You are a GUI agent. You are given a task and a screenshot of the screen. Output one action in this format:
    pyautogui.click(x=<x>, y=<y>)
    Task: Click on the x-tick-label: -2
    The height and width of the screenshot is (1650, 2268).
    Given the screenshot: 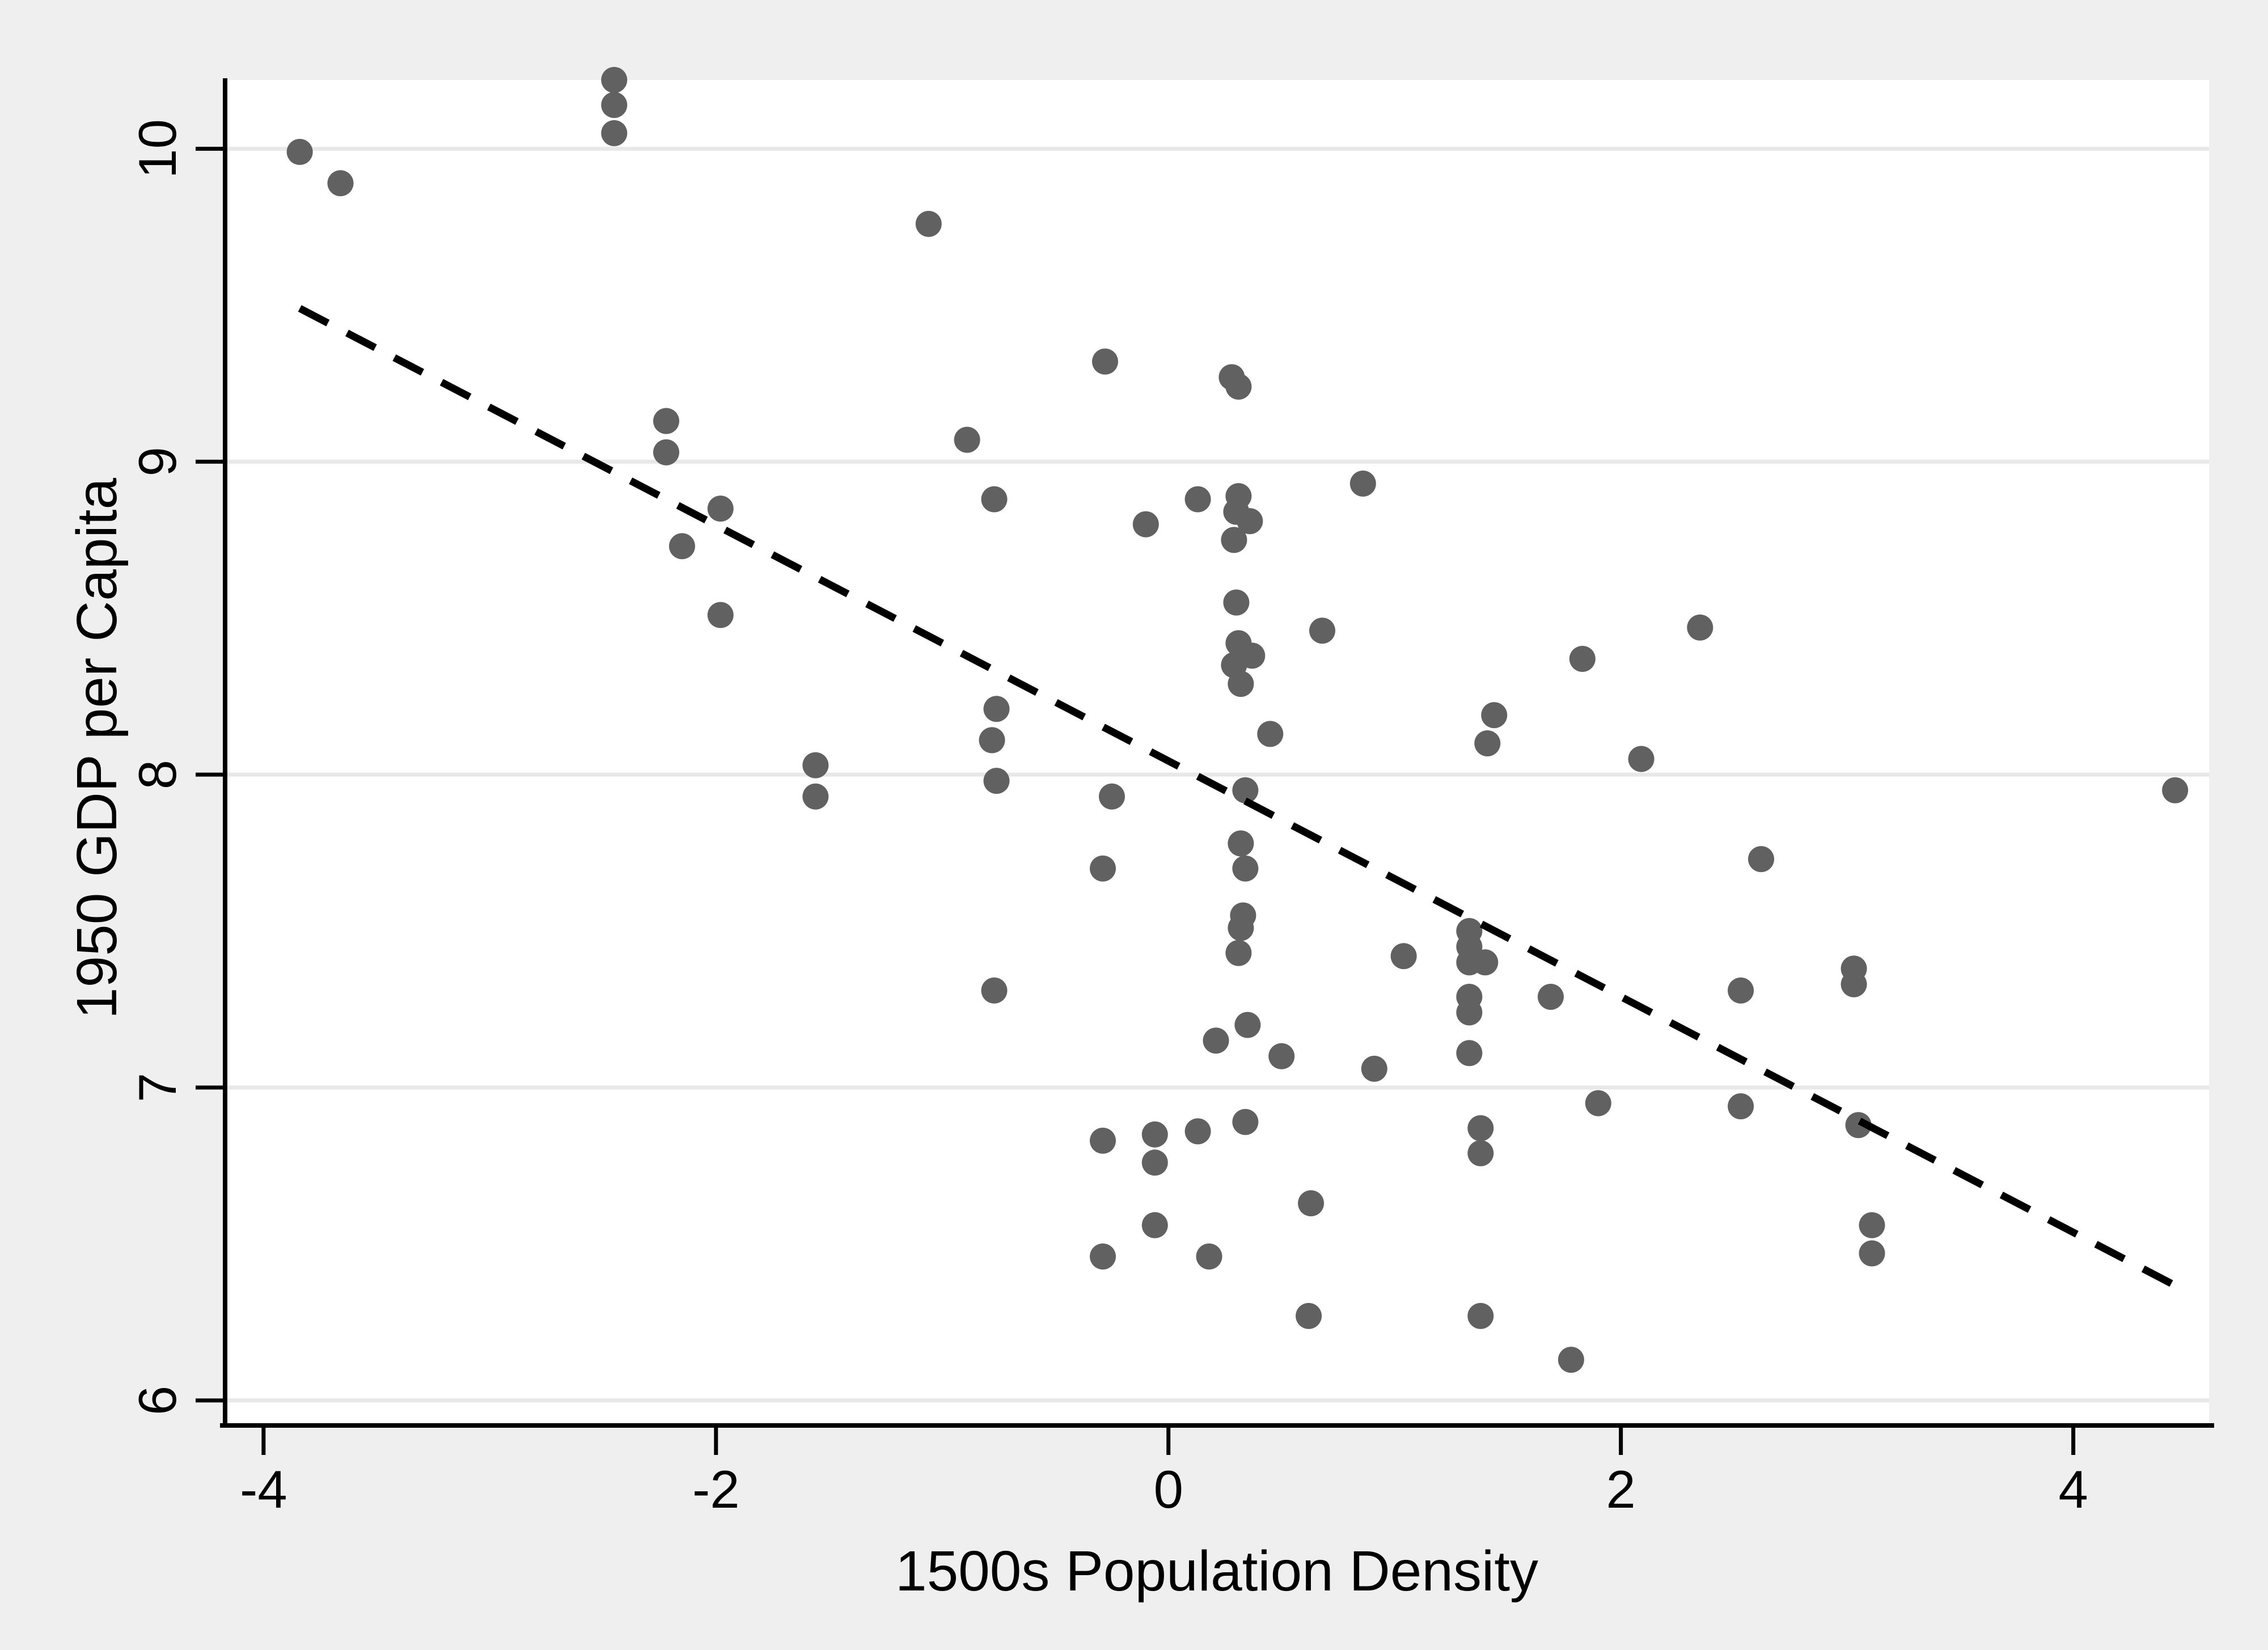 What is the action you would take?
    pyautogui.click(x=716, y=1489)
    